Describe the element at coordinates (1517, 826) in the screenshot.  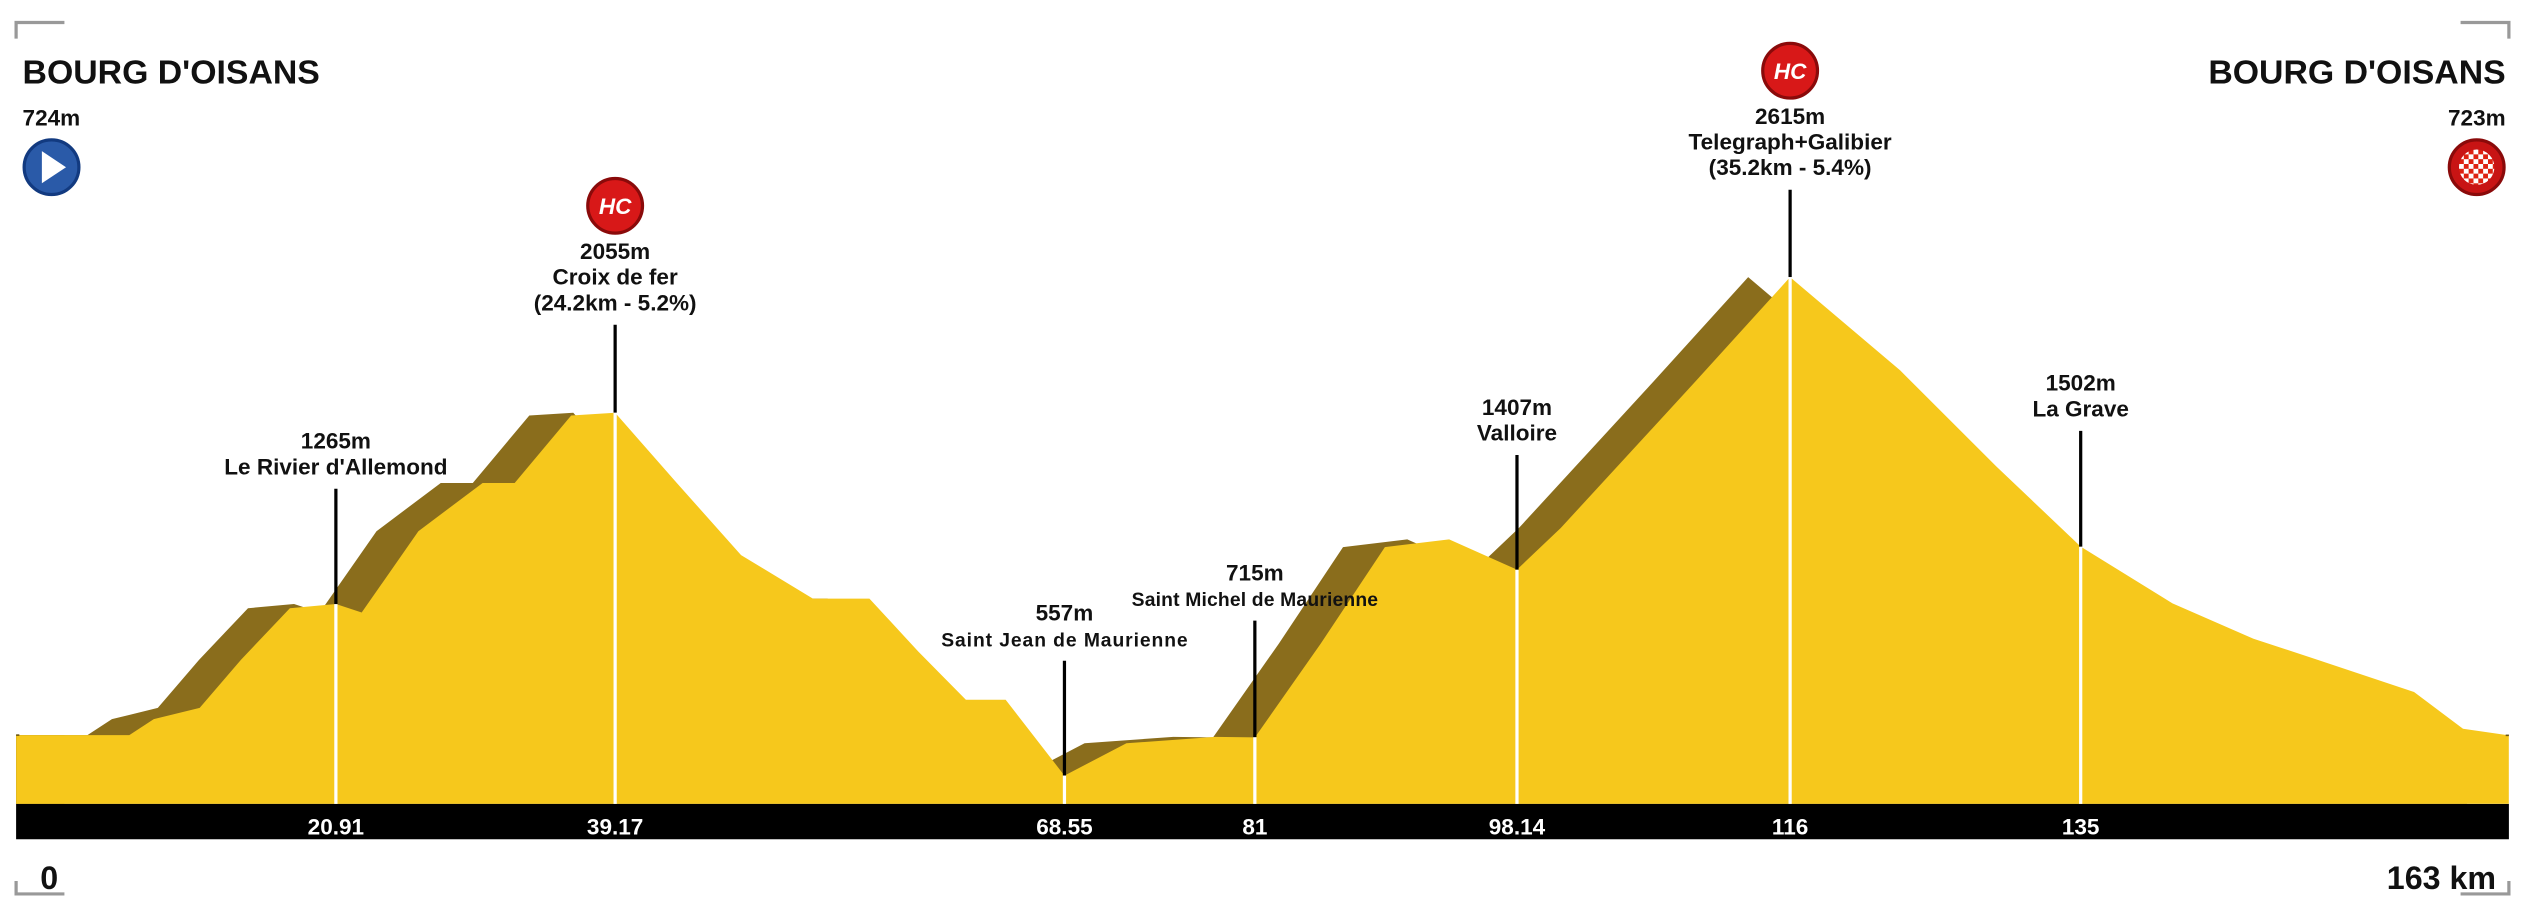
I see `x-tick-label: 98.14` at that location.